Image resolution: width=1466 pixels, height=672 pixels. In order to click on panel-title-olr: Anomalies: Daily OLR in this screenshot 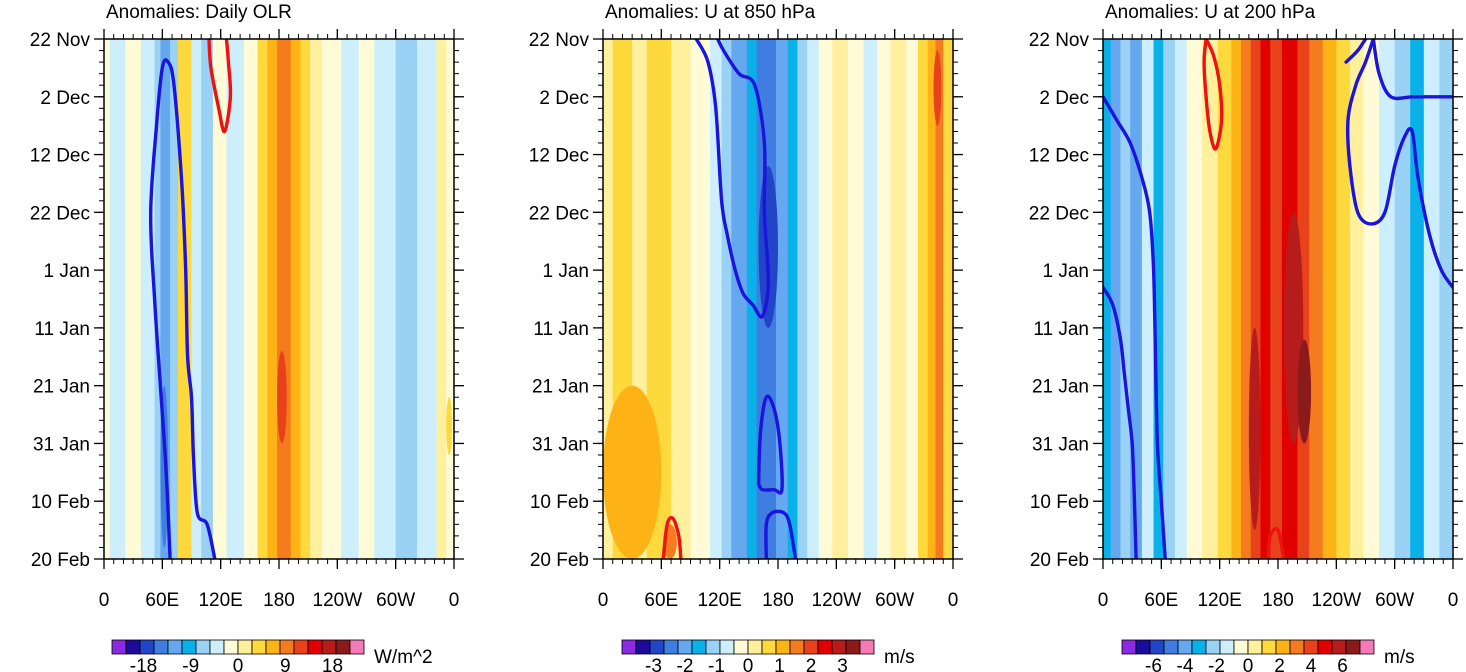, I will do `click(199, 12)`.